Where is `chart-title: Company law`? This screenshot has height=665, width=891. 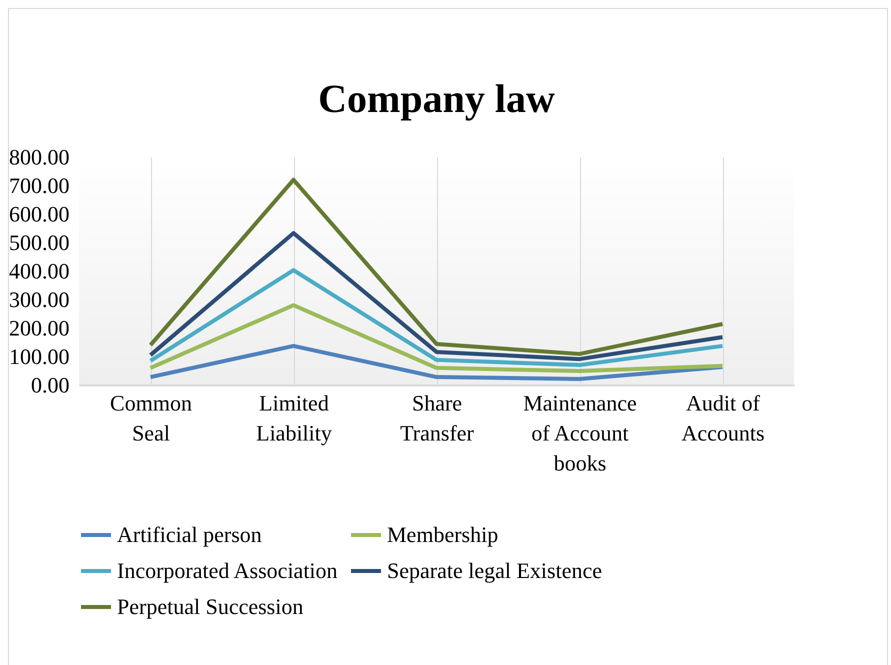
chart-title: Company law is located at coordinates (436, 98).